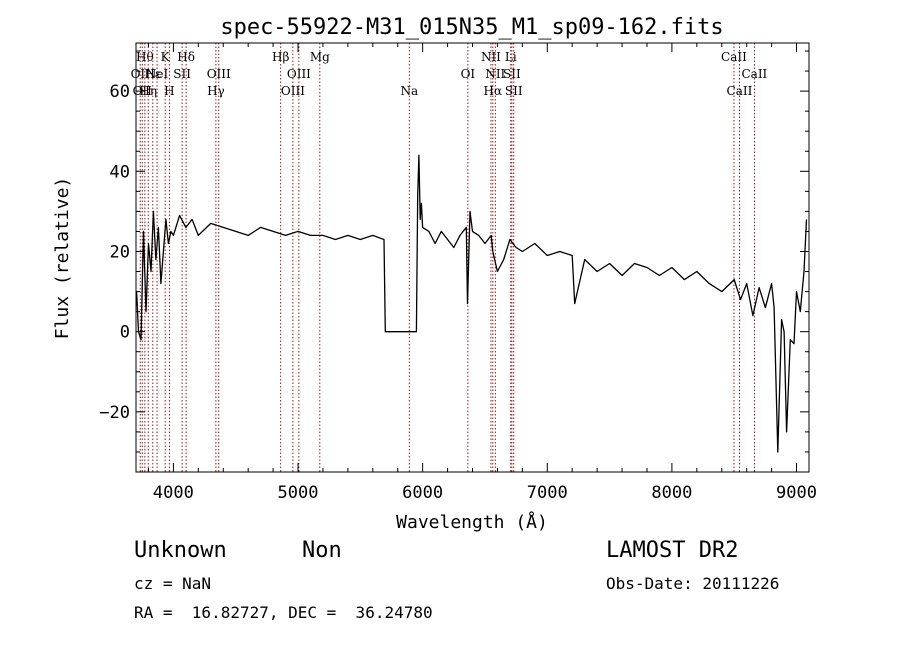 The width and height of the screenshot is (900, 649). Describe the element at coordinates (145, 57) in the screenshot. I see `line-label-2: Hθ` at that location.